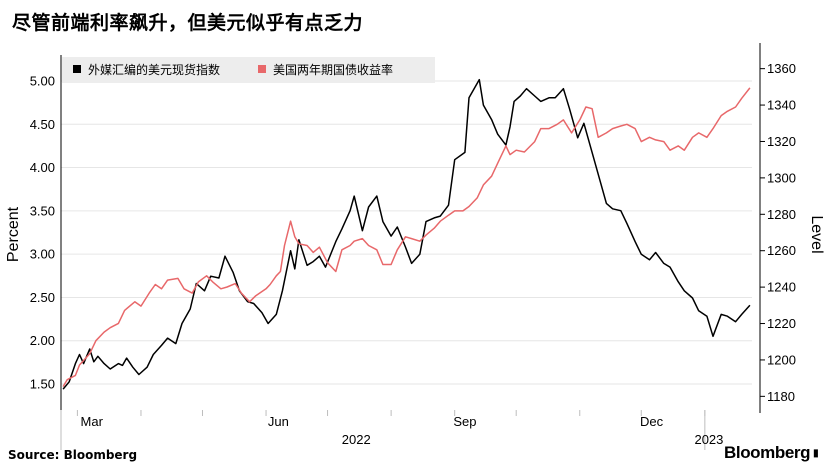  I want to click on left-tick-label: 2.00, so click(42, 340).